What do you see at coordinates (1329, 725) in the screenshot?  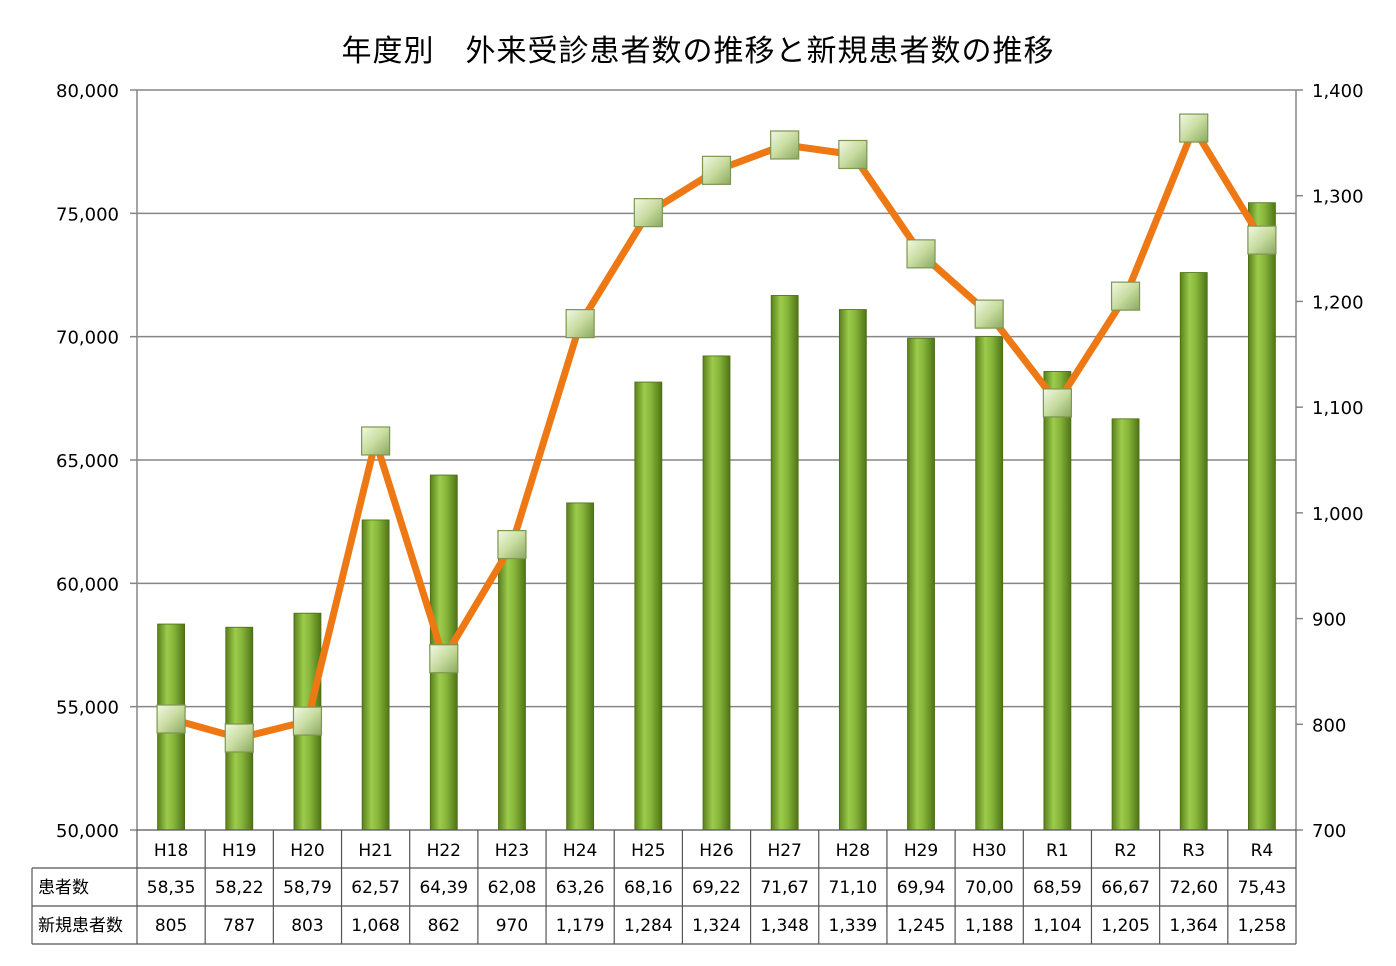 I see `y-right-tick-label: 800` at bounding box center [1329, 725].